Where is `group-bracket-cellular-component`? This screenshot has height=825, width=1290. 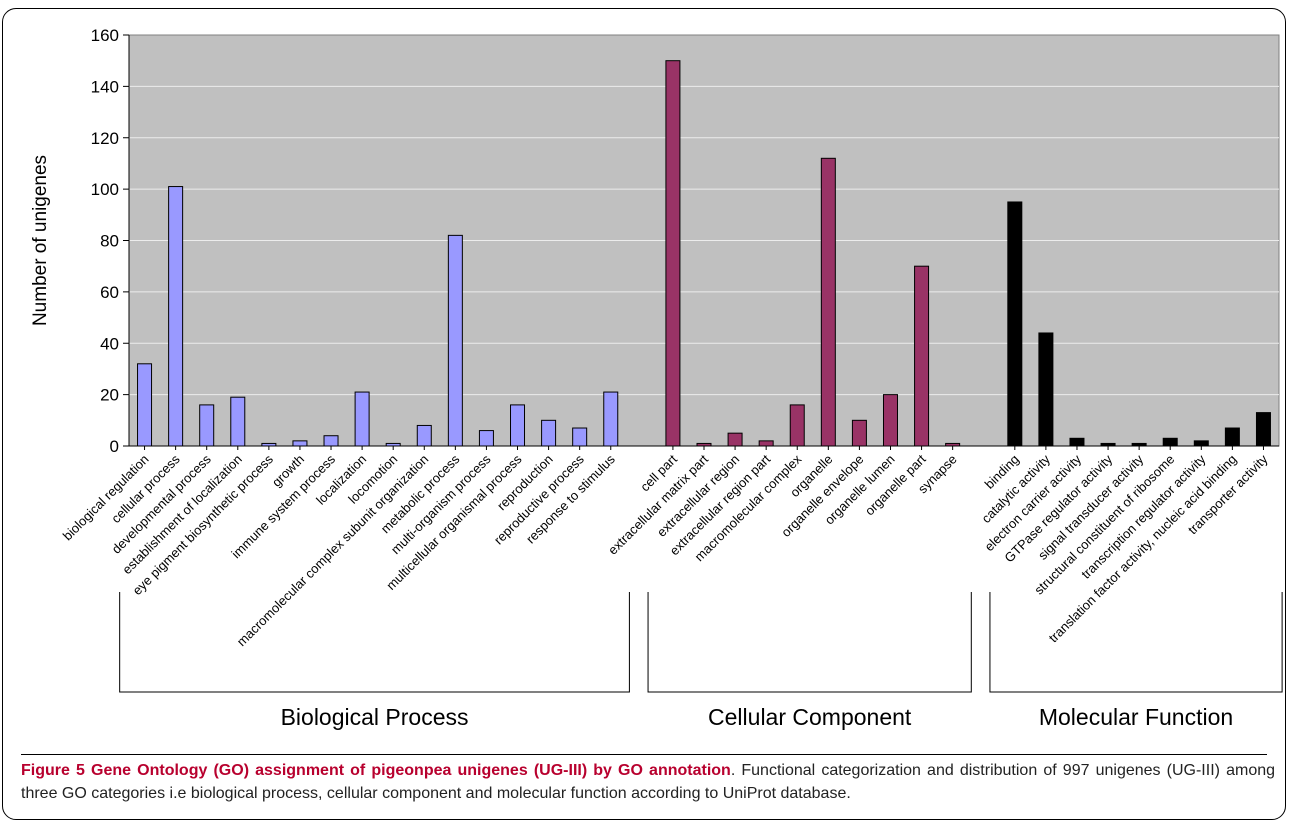 group-bracket-cellular-component is located at coordinates (809, 642).